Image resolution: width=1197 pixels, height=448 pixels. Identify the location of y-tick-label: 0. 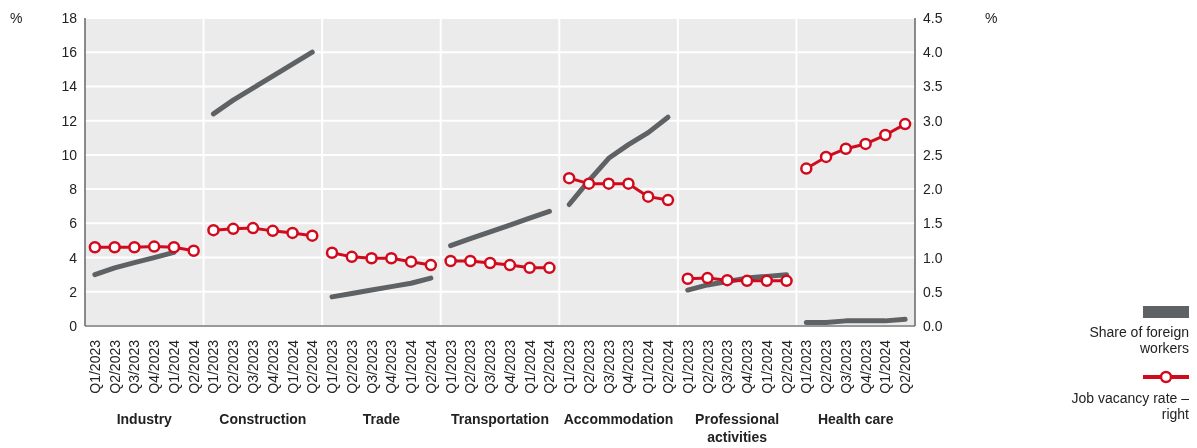
(73, 325).